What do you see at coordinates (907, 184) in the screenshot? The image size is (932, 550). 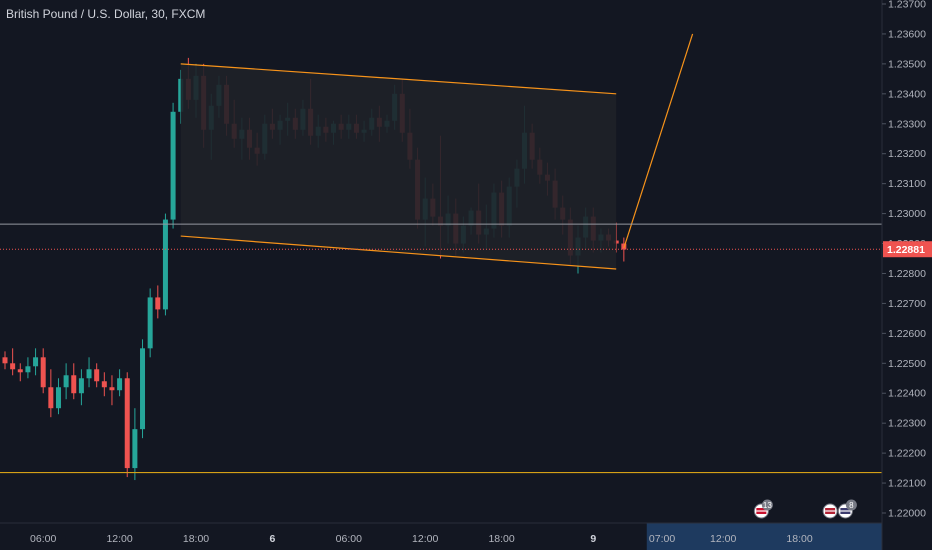 I see `price-tick-label: 1.23100` at bounding box center [907, 184].